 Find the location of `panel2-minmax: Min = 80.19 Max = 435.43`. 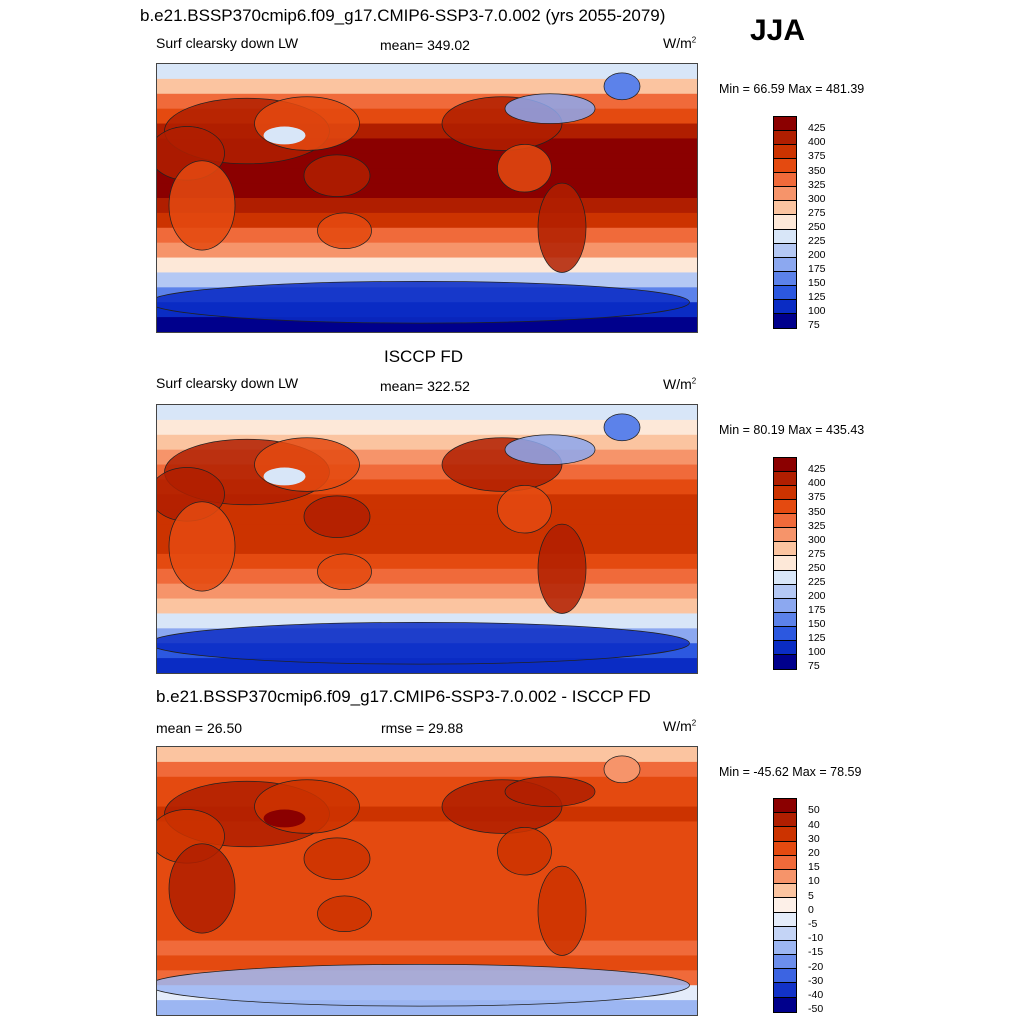

panel2-minmax: Min = 80.19 Max = 435.43 is located at coordinates (792, 430).